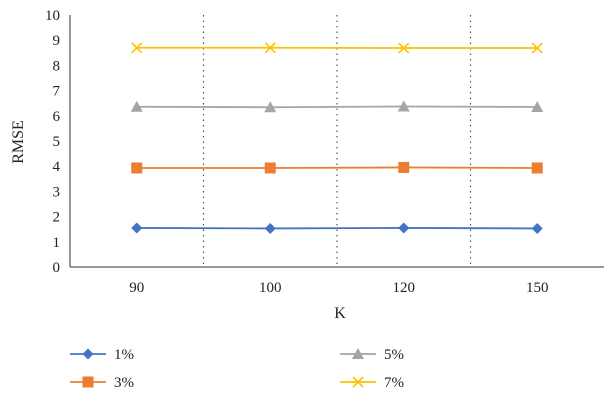 The image size is (606, 394). I want to click on legend-item: 5%, so click(372, 355).